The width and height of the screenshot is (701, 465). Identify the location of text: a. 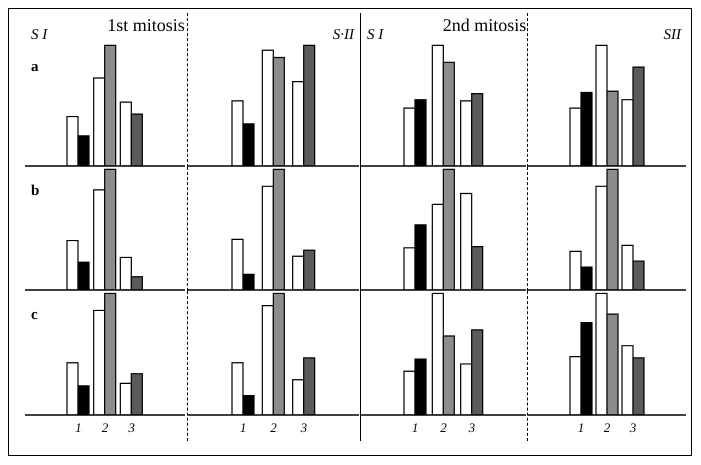
(34, 67).